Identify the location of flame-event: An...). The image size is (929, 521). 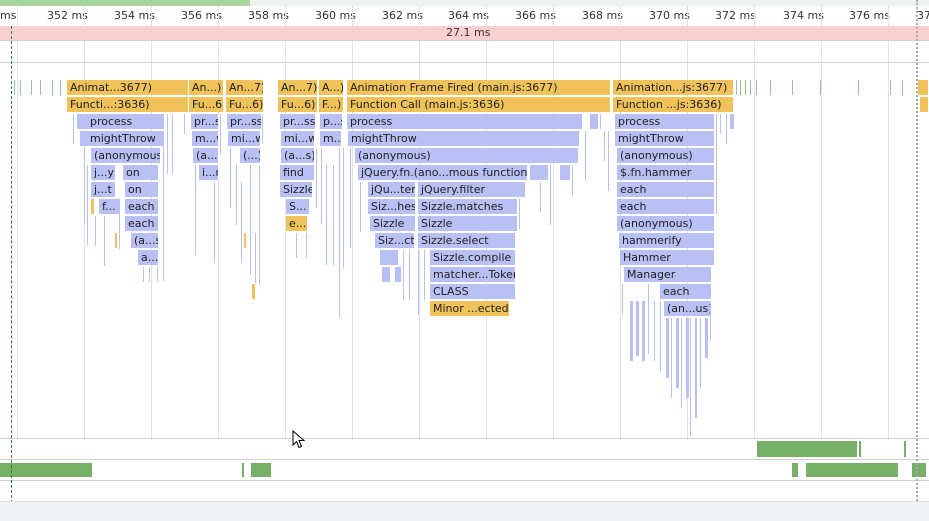
(206, 87).